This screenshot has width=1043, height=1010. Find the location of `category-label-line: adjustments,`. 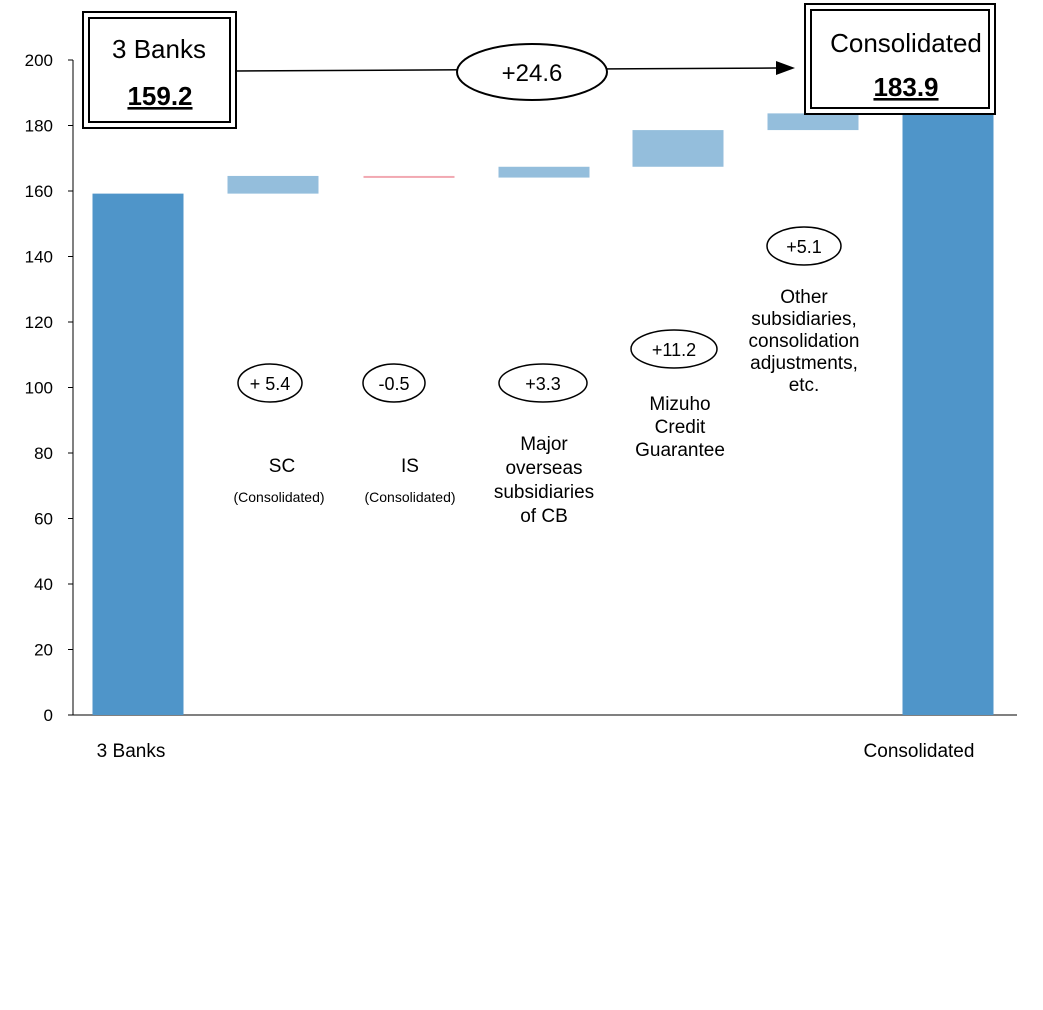

category-label-line: adjustments, is located at coordinates (804, 363).